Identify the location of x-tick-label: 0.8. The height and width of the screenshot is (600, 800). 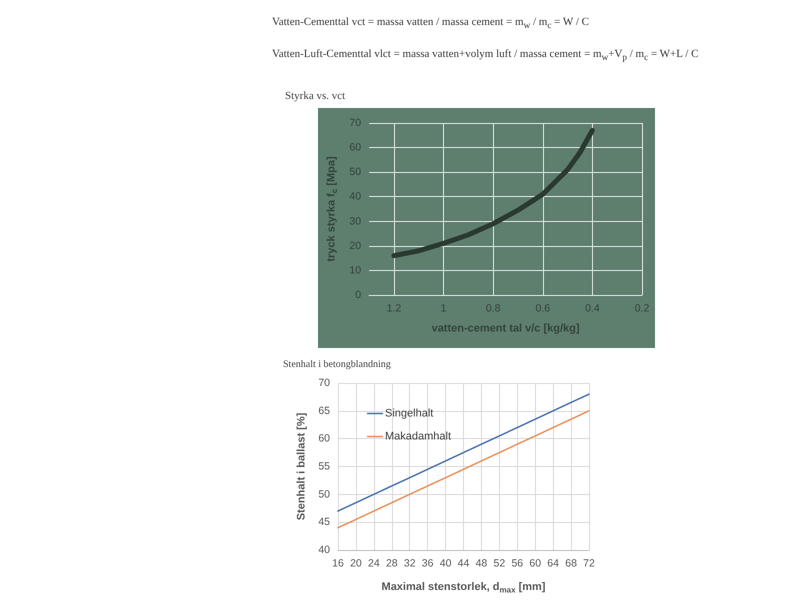
(493, 308).